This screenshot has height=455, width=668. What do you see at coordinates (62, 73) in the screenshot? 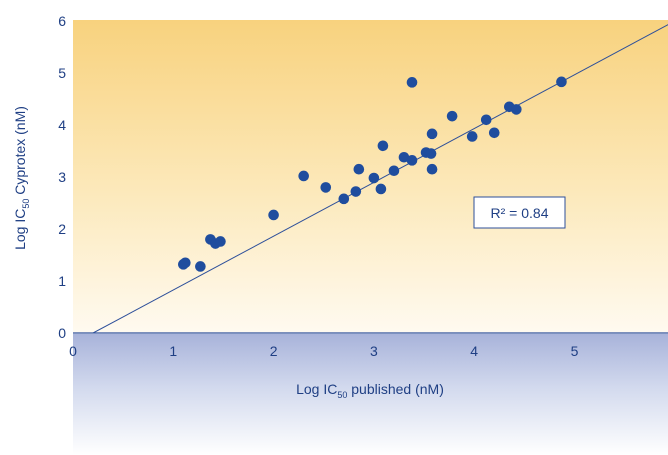
I see `y-tick-label: 5` at bounding box center [62, 73].